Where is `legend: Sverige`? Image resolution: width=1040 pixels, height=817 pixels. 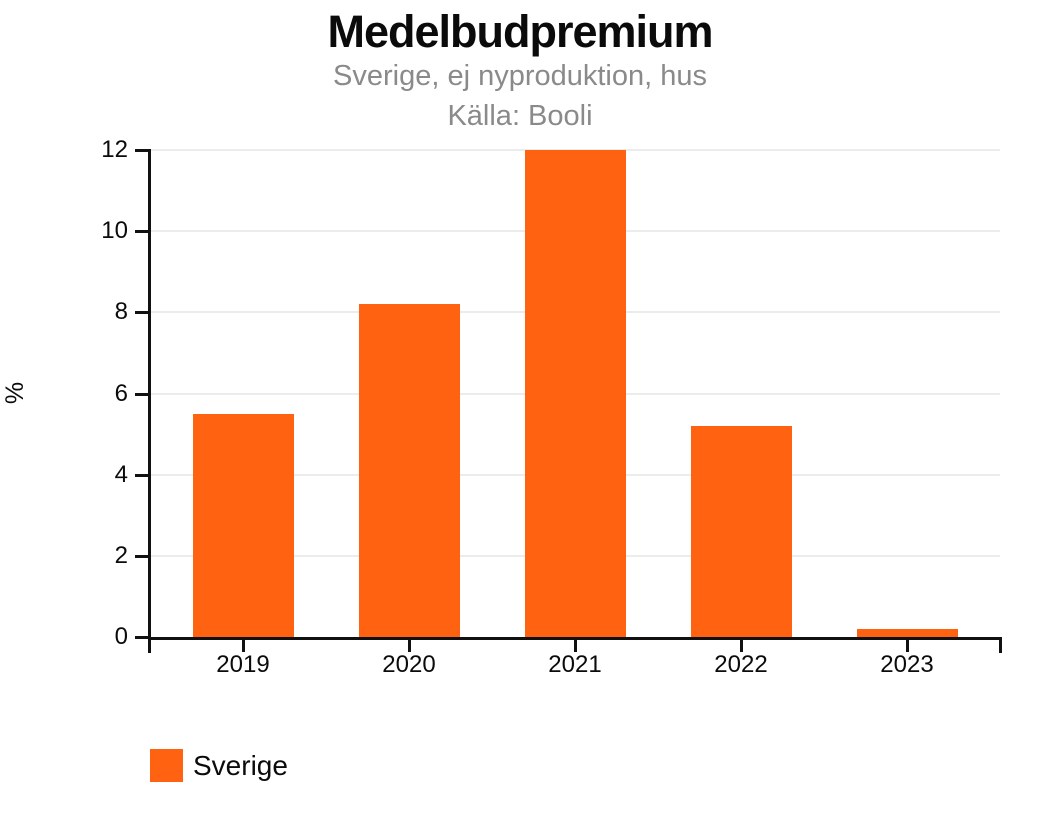 legend: Sverige is located at coordinates (219, 765).